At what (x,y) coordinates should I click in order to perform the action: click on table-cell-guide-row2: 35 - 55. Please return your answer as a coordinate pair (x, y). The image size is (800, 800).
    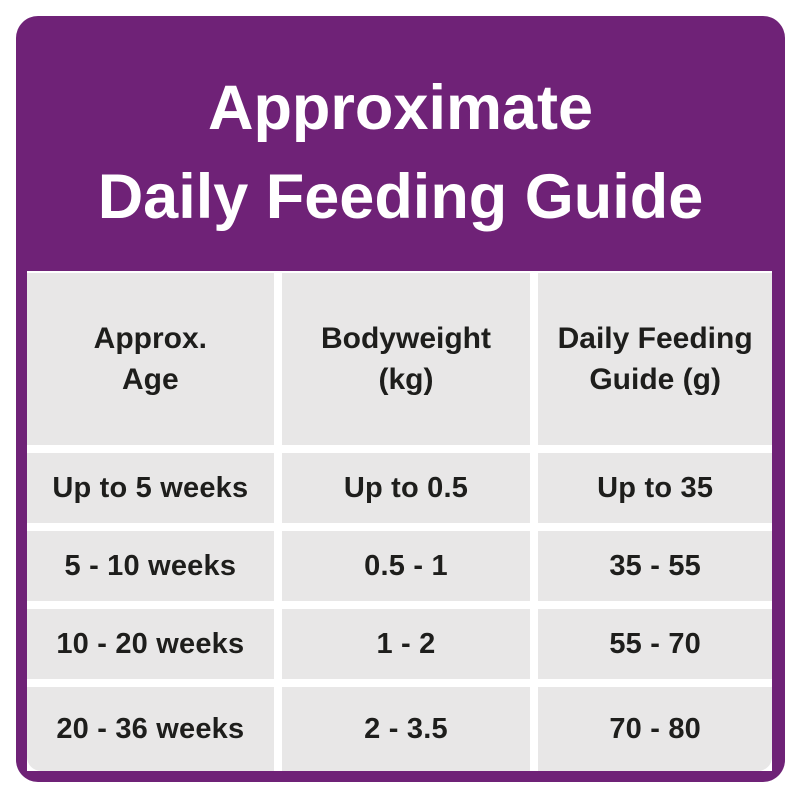
    Looking at the image, I should click on (655, 566).